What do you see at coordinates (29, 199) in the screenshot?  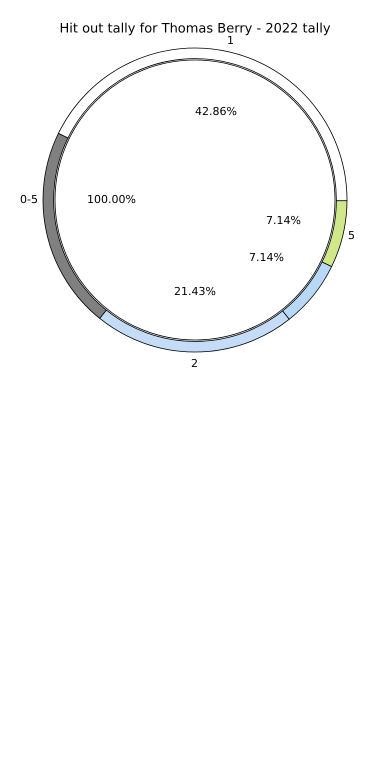 I see `slice-label: 0-5` at bounding box center [29, 199].